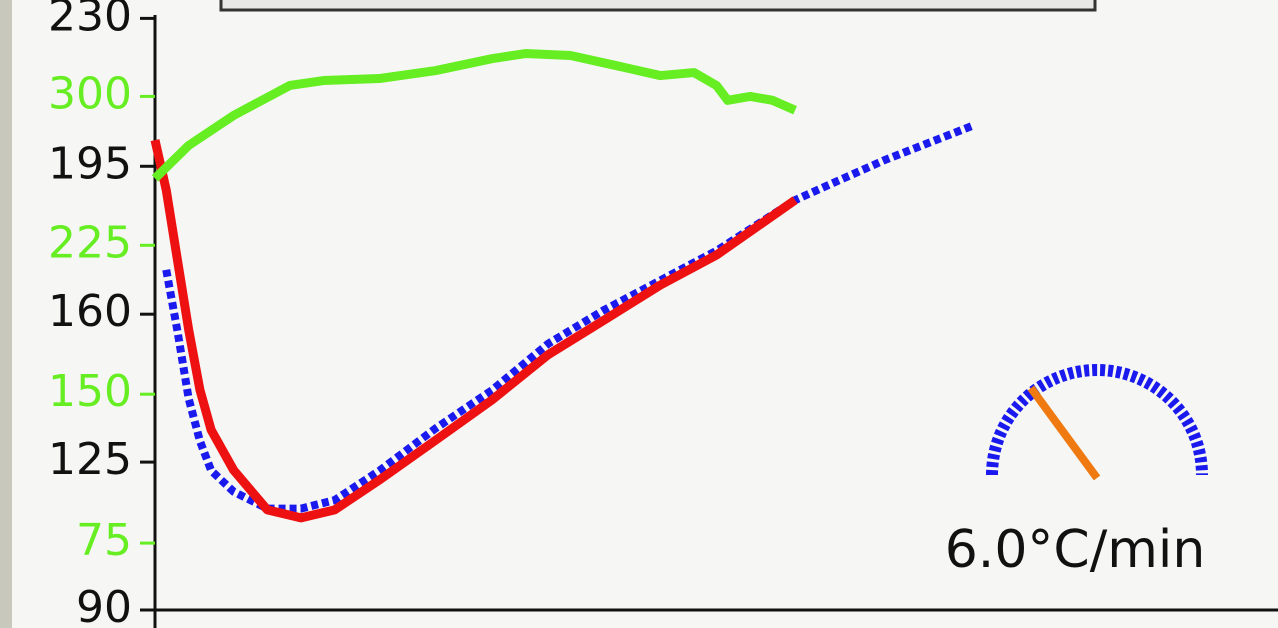  What do you see at coordinates (658, 6) in the screenshot?
I see `top-panel` at bounding box center [658, 6].